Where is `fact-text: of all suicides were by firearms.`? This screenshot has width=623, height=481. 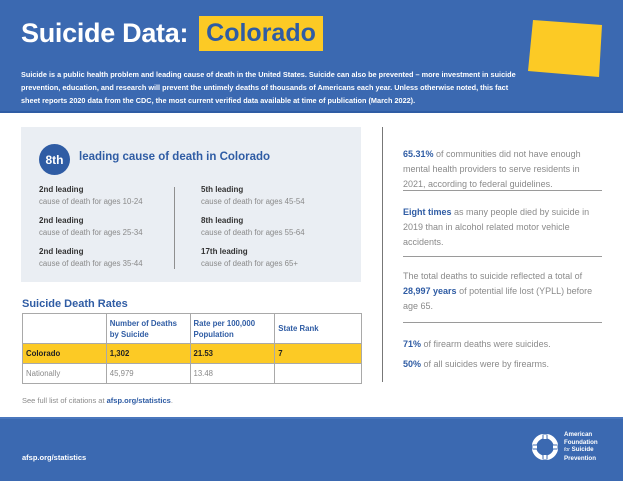 fact-text: of all suicides were by firearms. is located at coordinates (485, 364).